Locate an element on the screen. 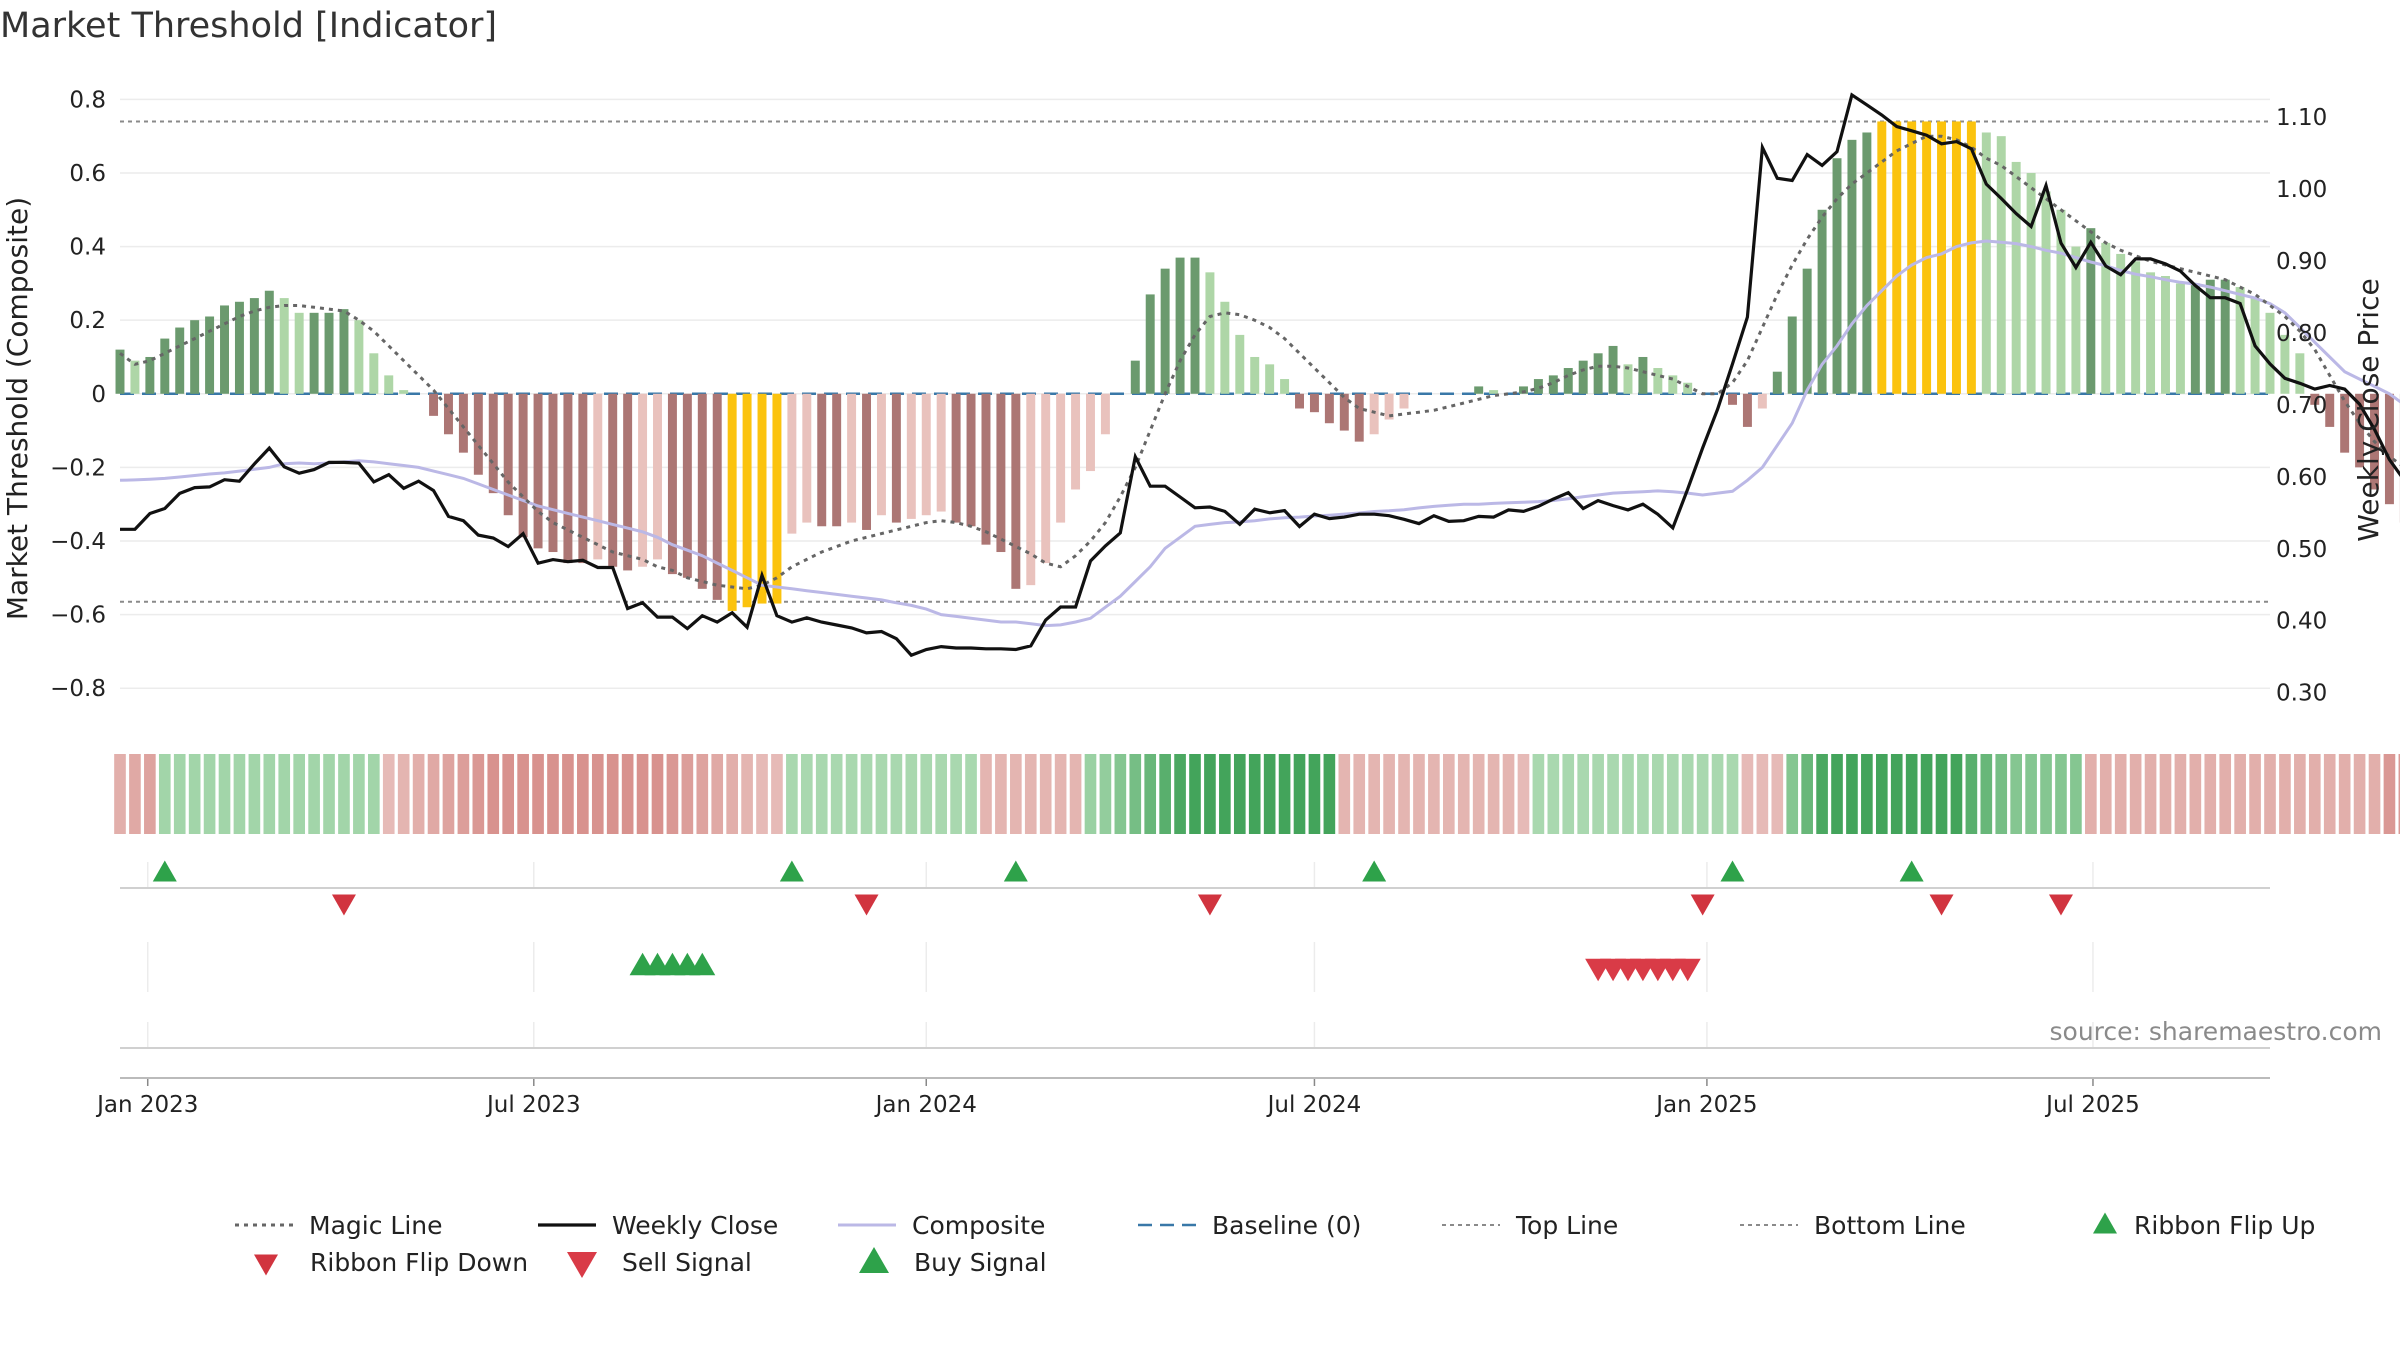 This screenshot has width=2400, height=1350. legend-swatch is located at coordinates (874, 1260).